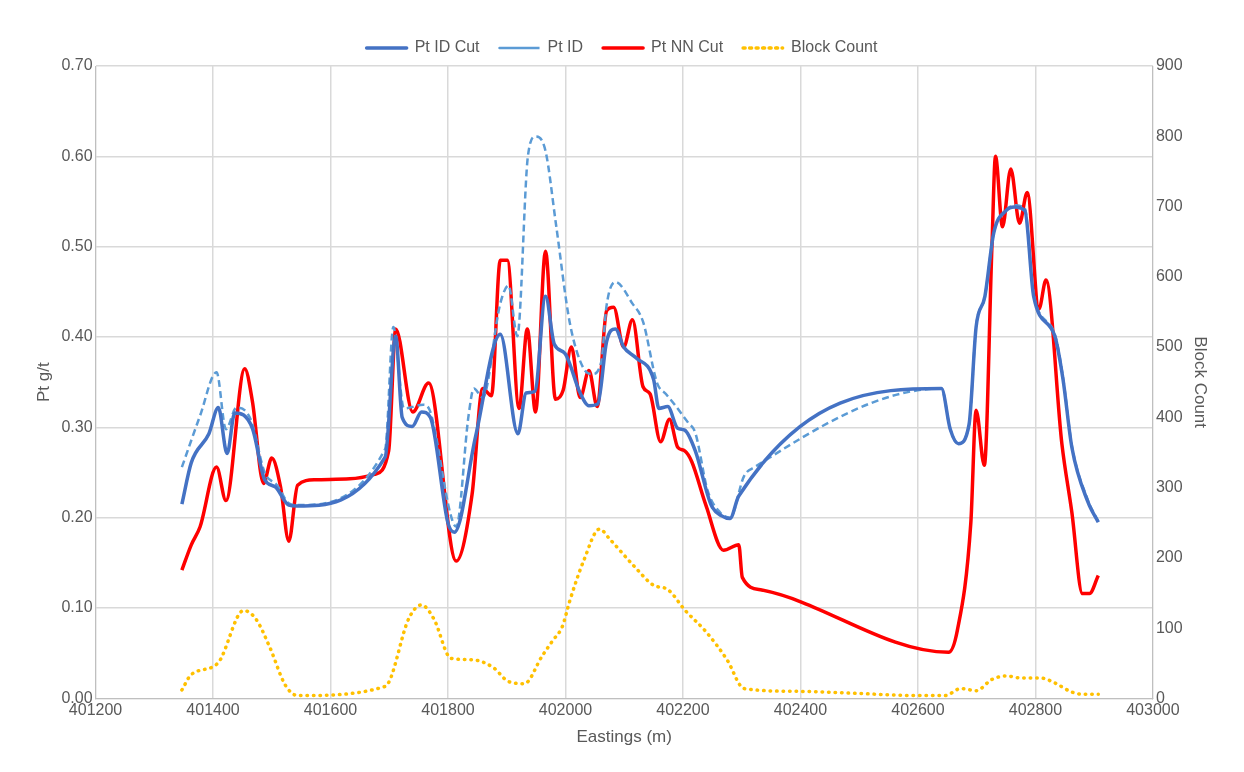 This screenshot has height=772, width=1244. I want to click on y-tick-label: 0.10, so click(77, 607).